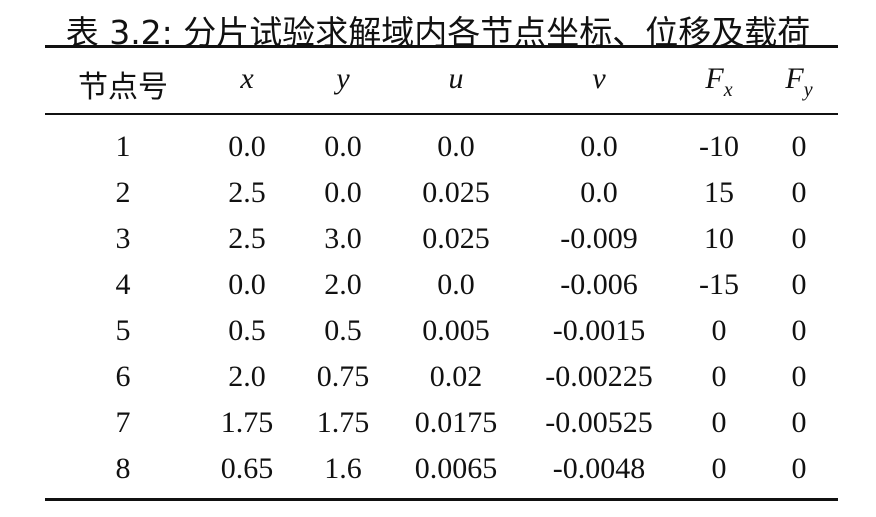  I want to click on header-cell: x, so click(246, 79).